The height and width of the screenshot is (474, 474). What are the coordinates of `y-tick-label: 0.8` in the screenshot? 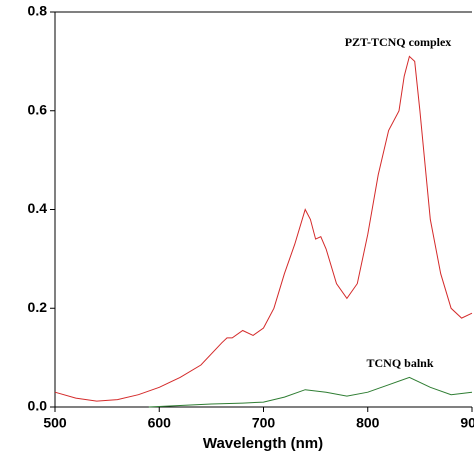 It's located at (38, 11).